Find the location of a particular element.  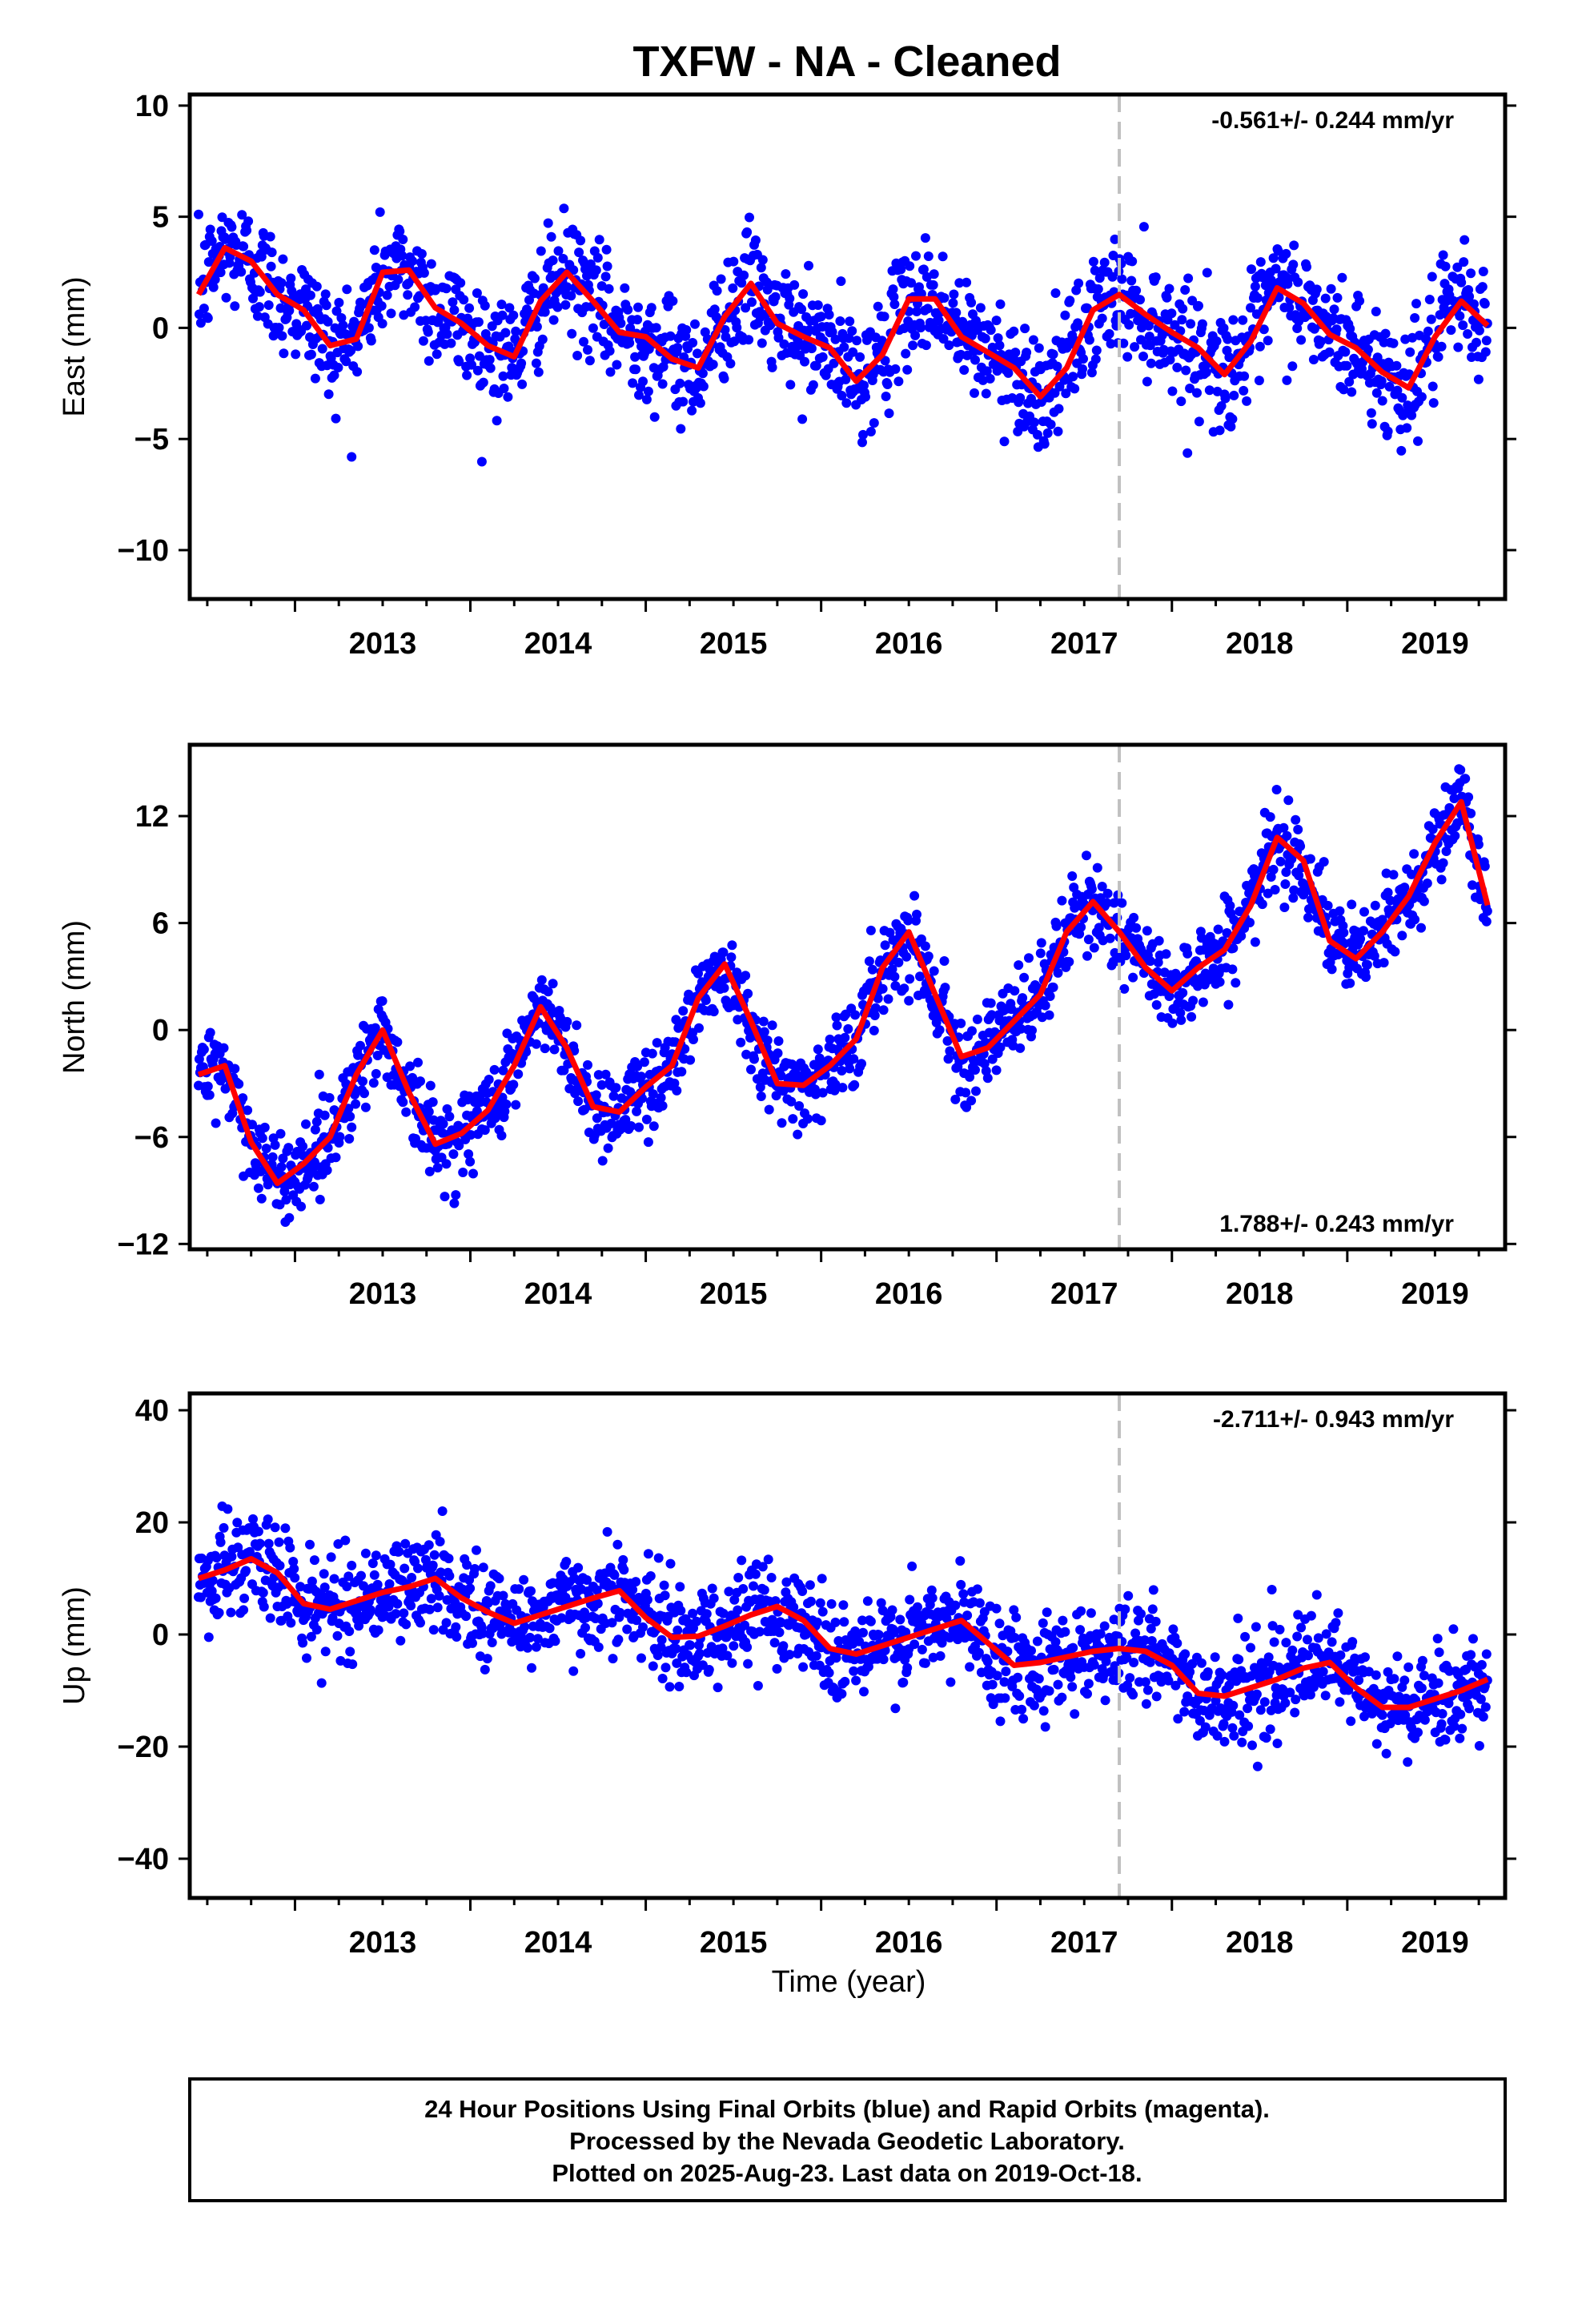

east-rate-label: -0.561+/- 0.244 mm/yr is located at coordinates (1332, 121).